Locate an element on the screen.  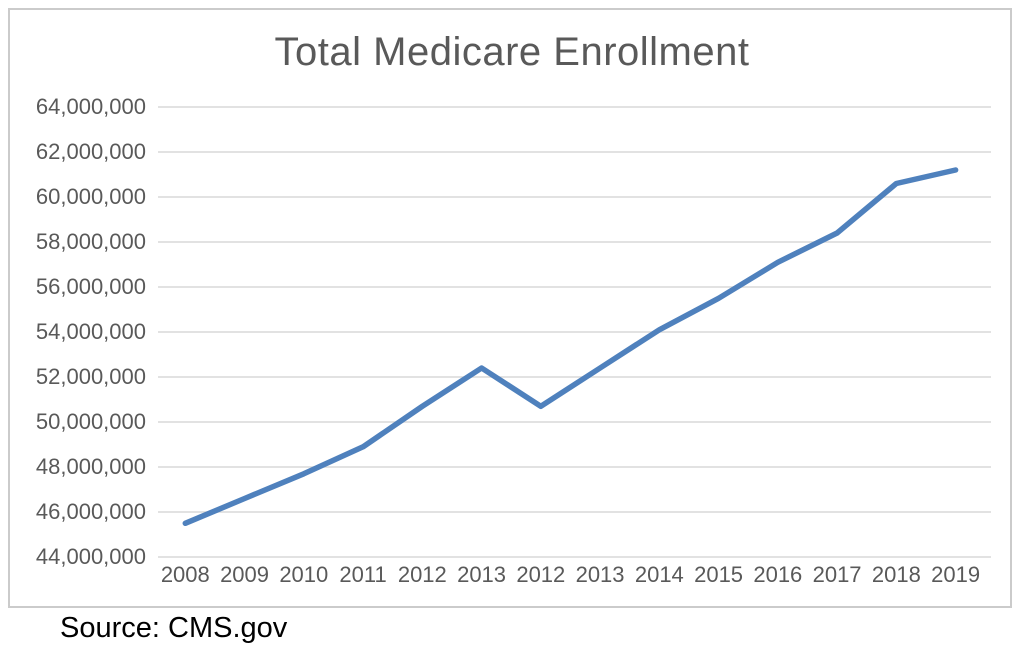
y-axis-tick-label: 60,000,000 is located at coordinates (90, 196).